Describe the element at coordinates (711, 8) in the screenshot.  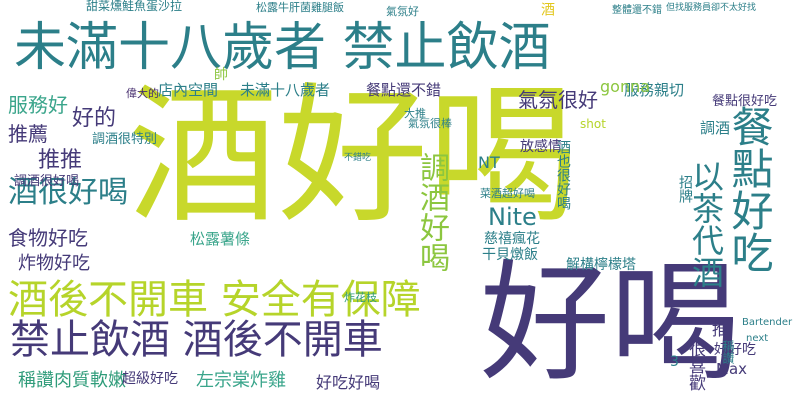
I see `cloud-word: 但找服務員卻不太好找` at that location.